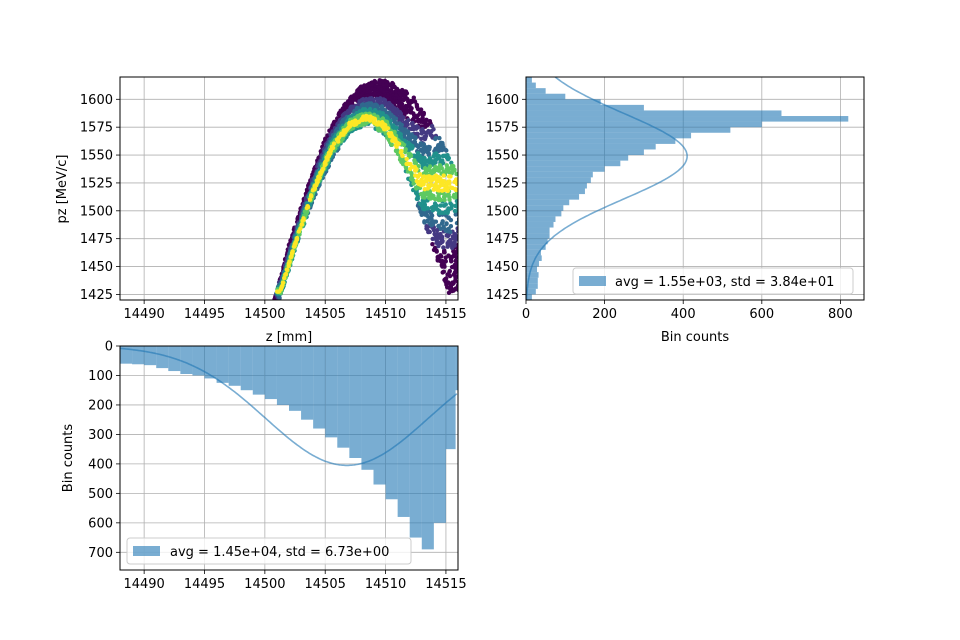  I want to click on scatter-ylabel: pz [MeV/c], so click(62, 189).